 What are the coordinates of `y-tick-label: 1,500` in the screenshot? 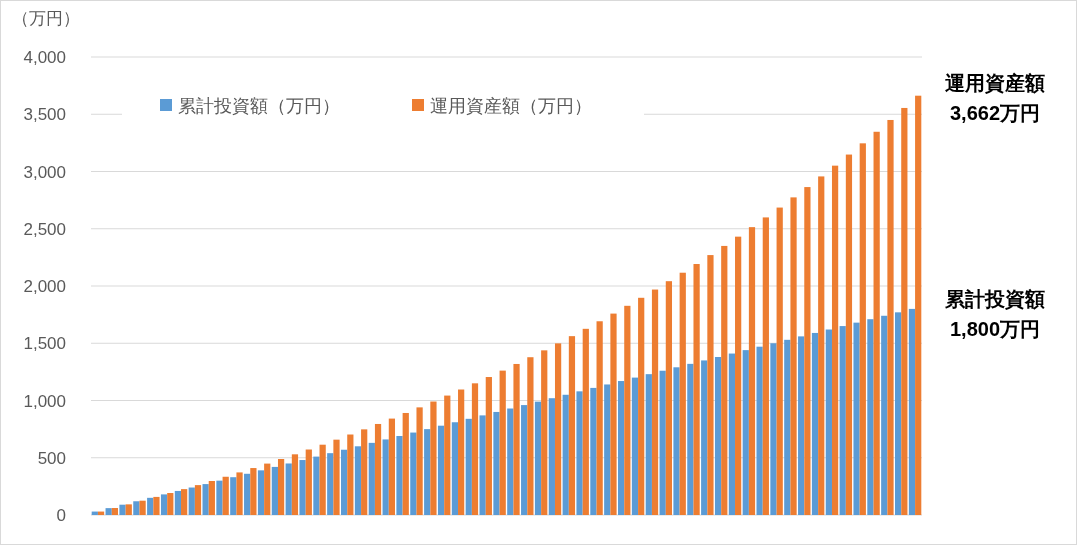 It's located at (44, 344).